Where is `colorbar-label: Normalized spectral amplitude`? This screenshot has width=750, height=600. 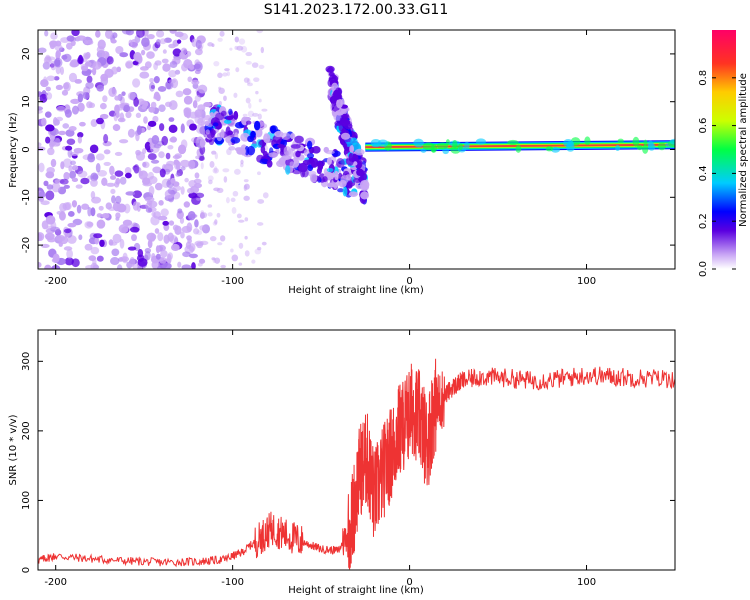
colorbar-label: Normalized spectral amplitude is located at coordinates (743, 150).